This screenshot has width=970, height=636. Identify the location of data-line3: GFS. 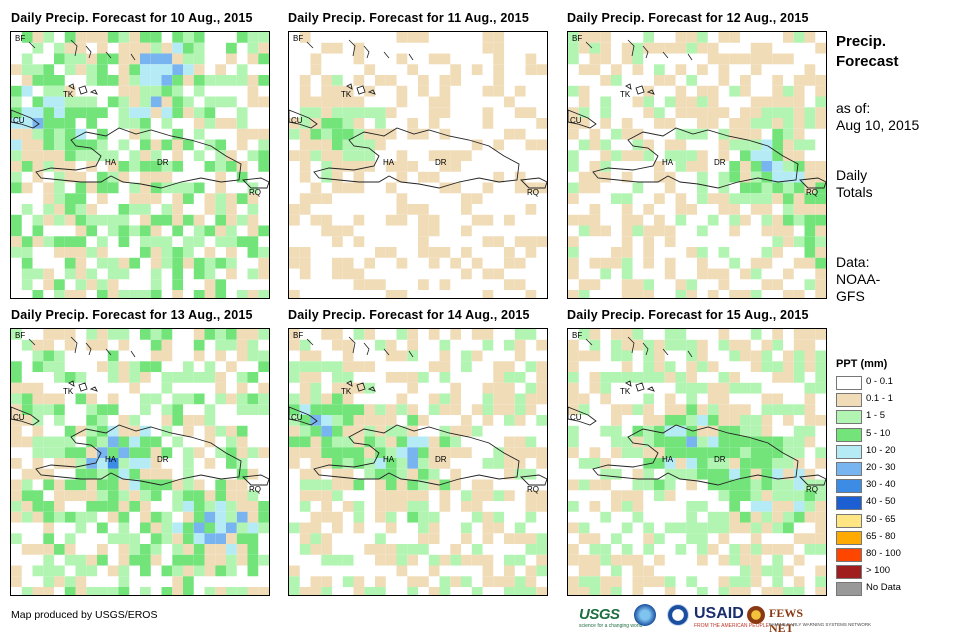
(850, 296).